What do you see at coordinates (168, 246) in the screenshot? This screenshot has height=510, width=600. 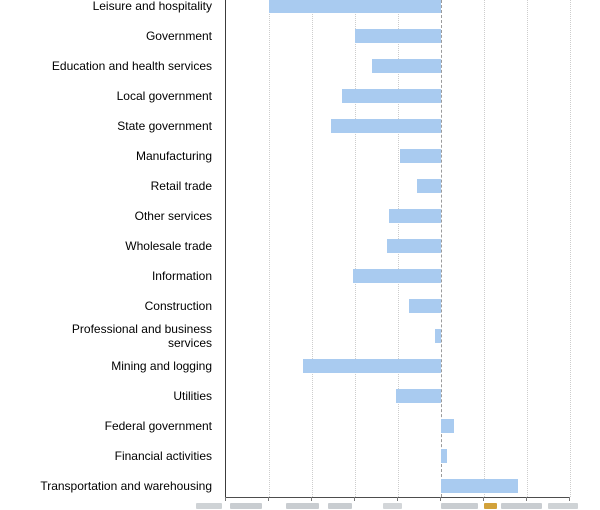 I see `category-label: Wholesale trade` at bounding box center [168, 246].